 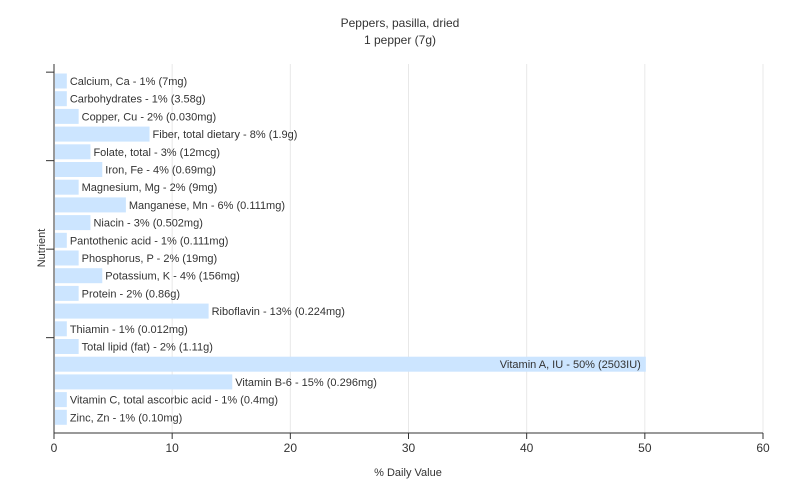 I want to click on bar-data-label: Total lipid (fat) - 2% (1.11g), so click(x=147, y=348).